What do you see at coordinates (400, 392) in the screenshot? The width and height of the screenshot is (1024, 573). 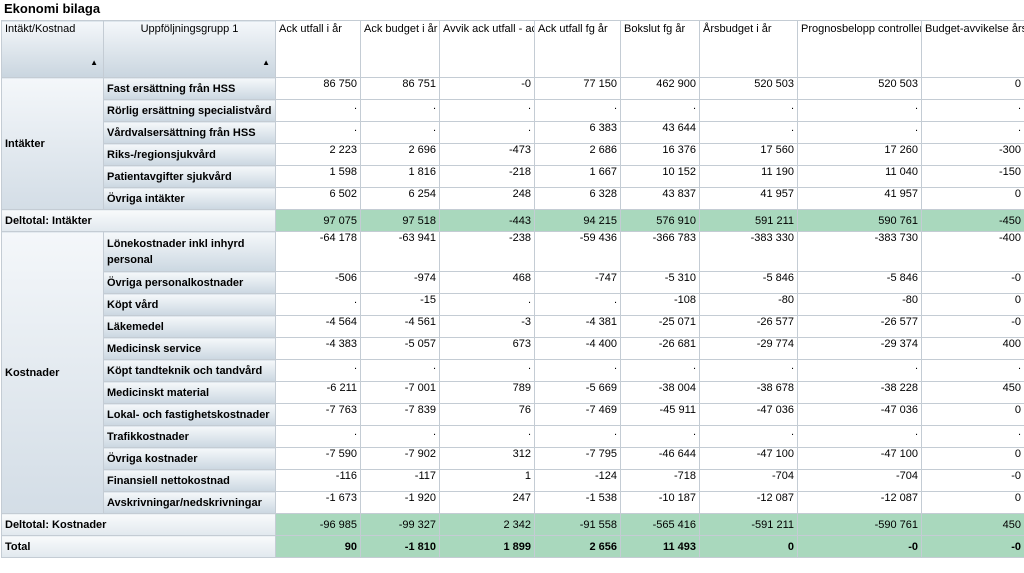 I see `value-cell: -7 001` at bounding box center [400, 392].